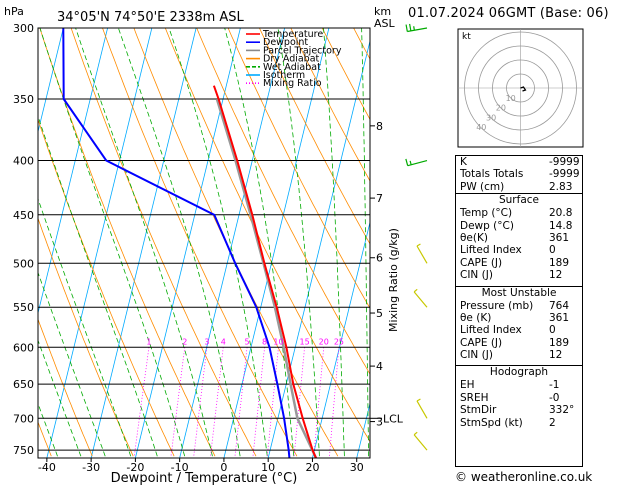  I want to click on mixing-ratio-label: 20, so click(324, 341).